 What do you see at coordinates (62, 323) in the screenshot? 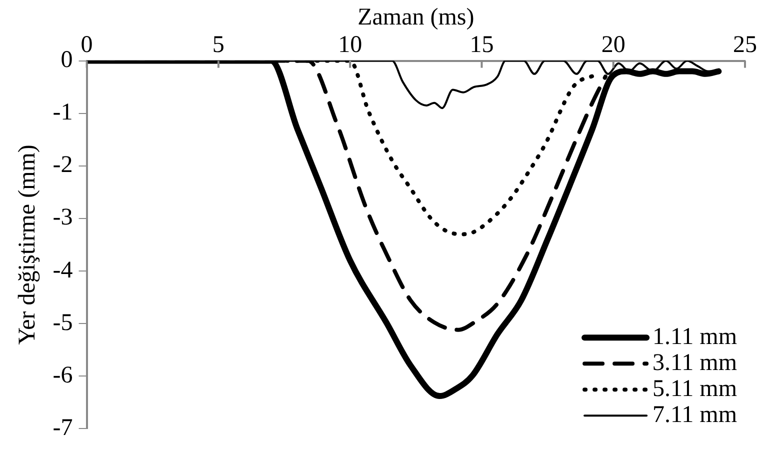
I see `y-tick-label: -5` at bounding box center [62, 323].